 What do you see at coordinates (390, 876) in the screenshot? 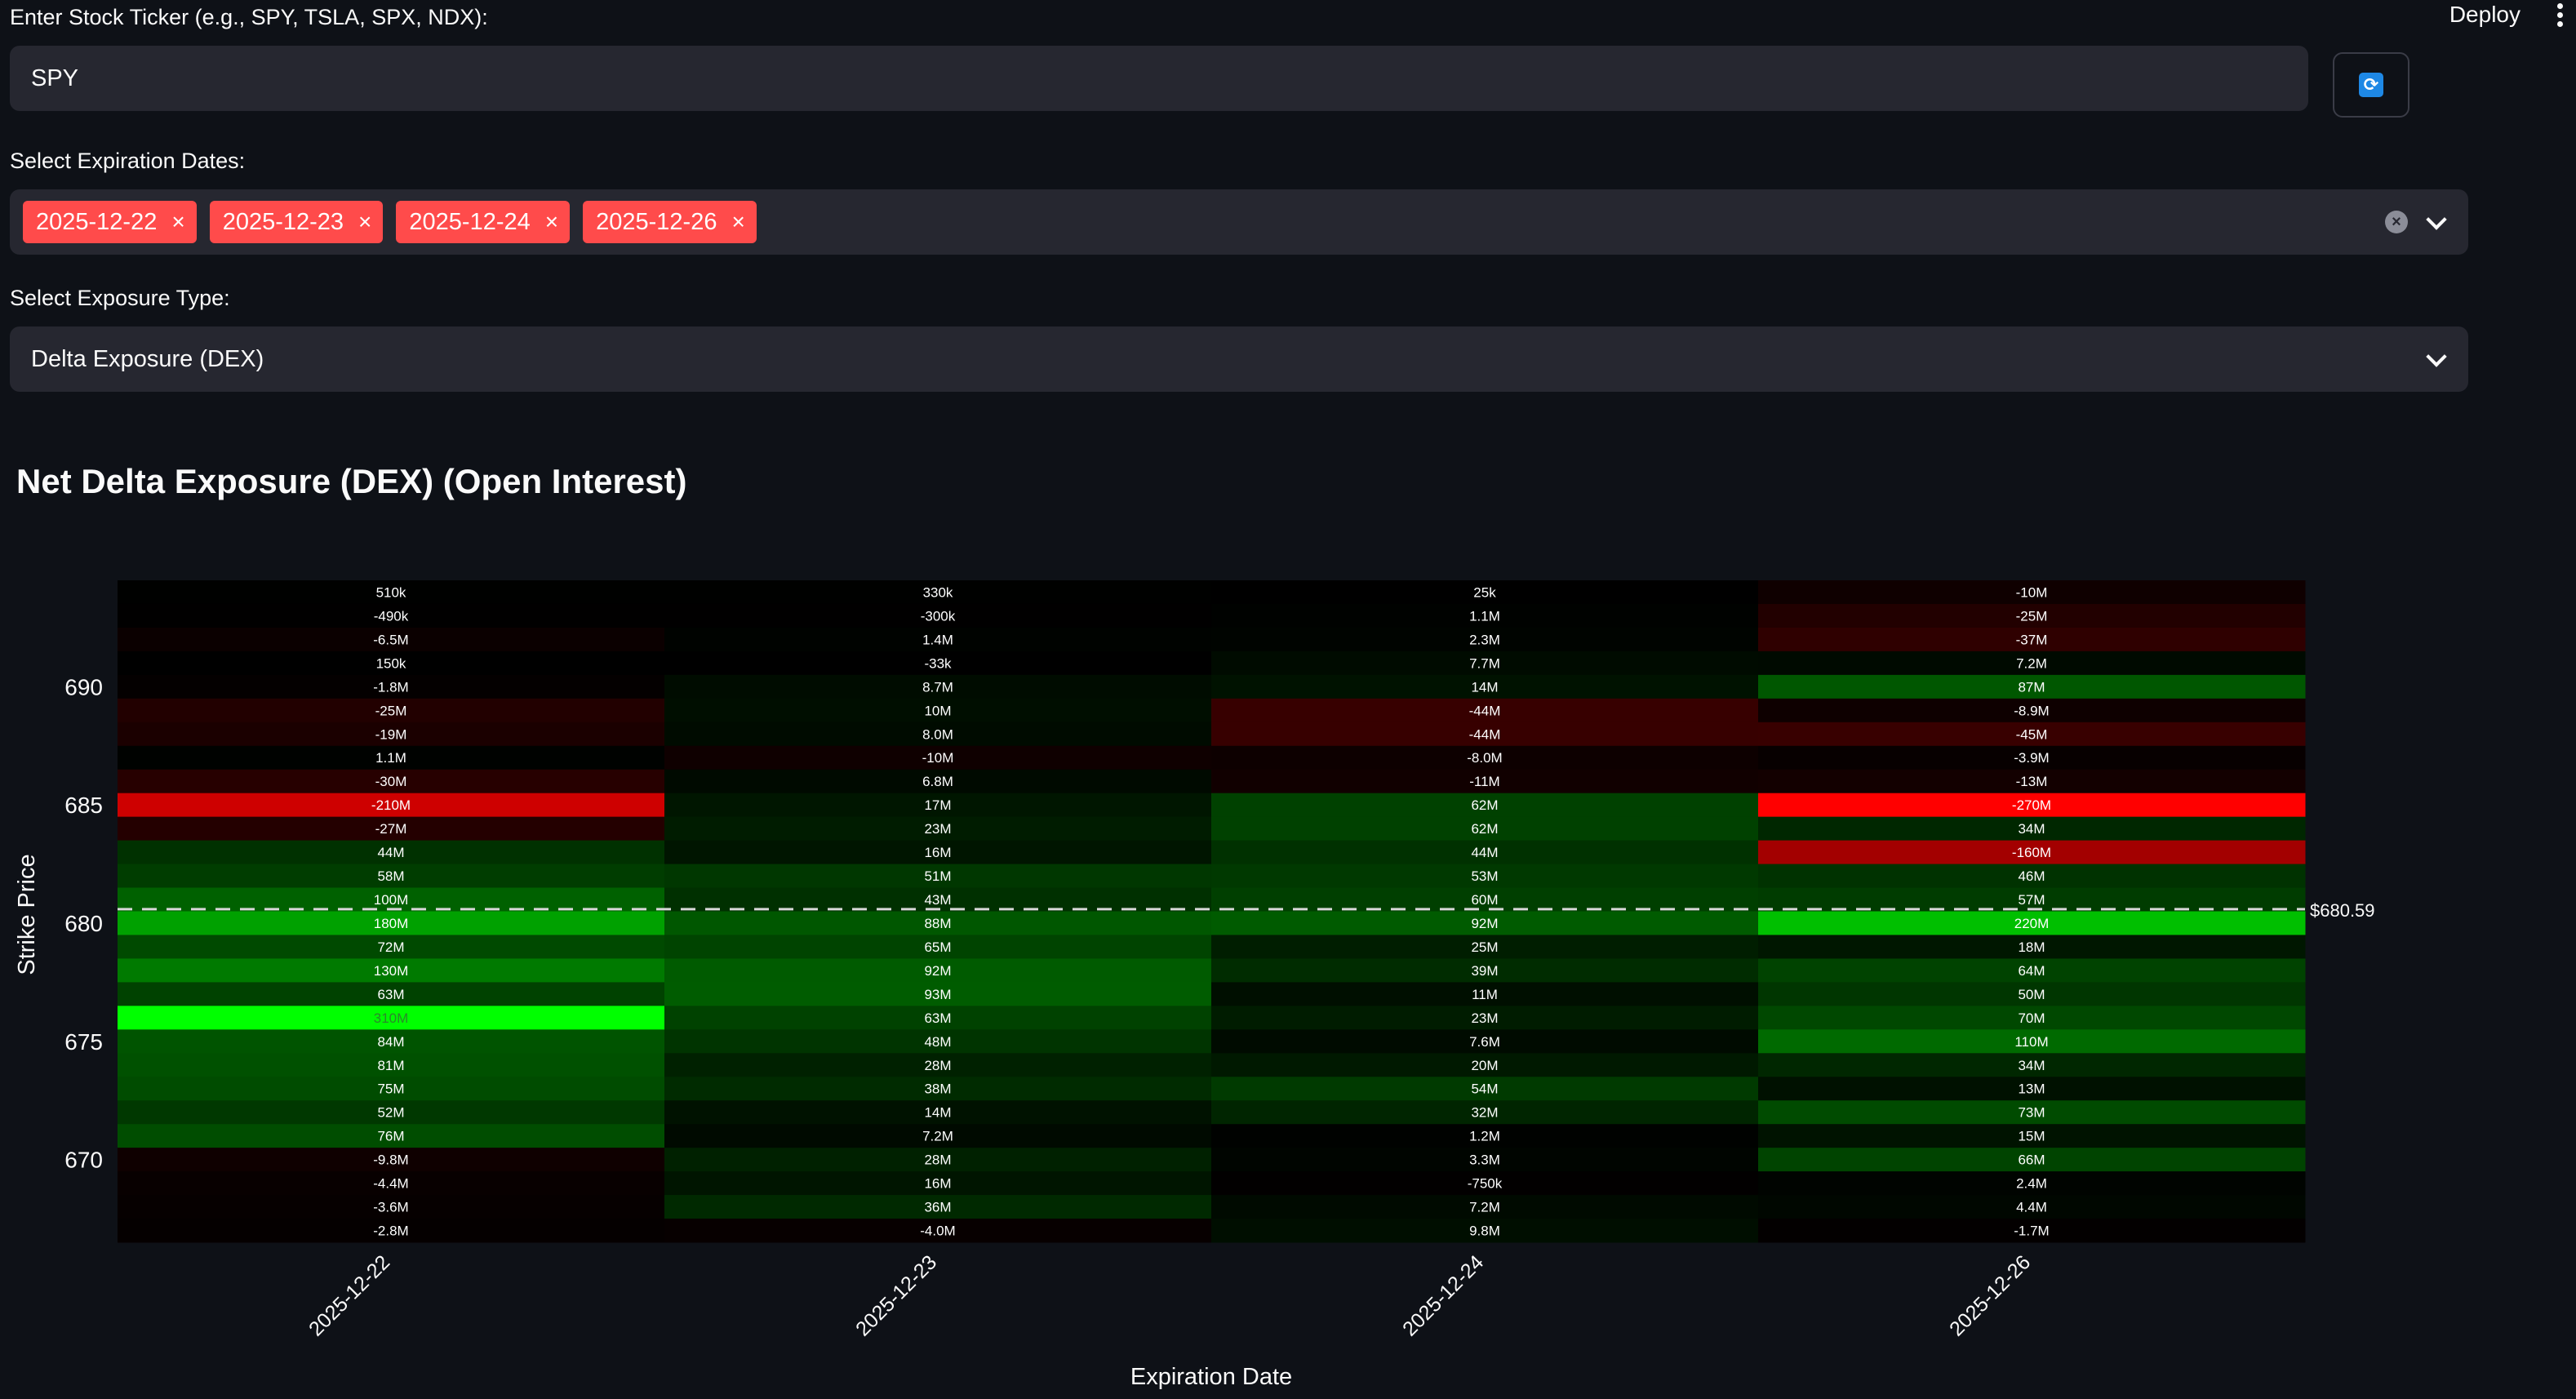
I see `cell-value-label: 58M` at bounding box center [390, 876].